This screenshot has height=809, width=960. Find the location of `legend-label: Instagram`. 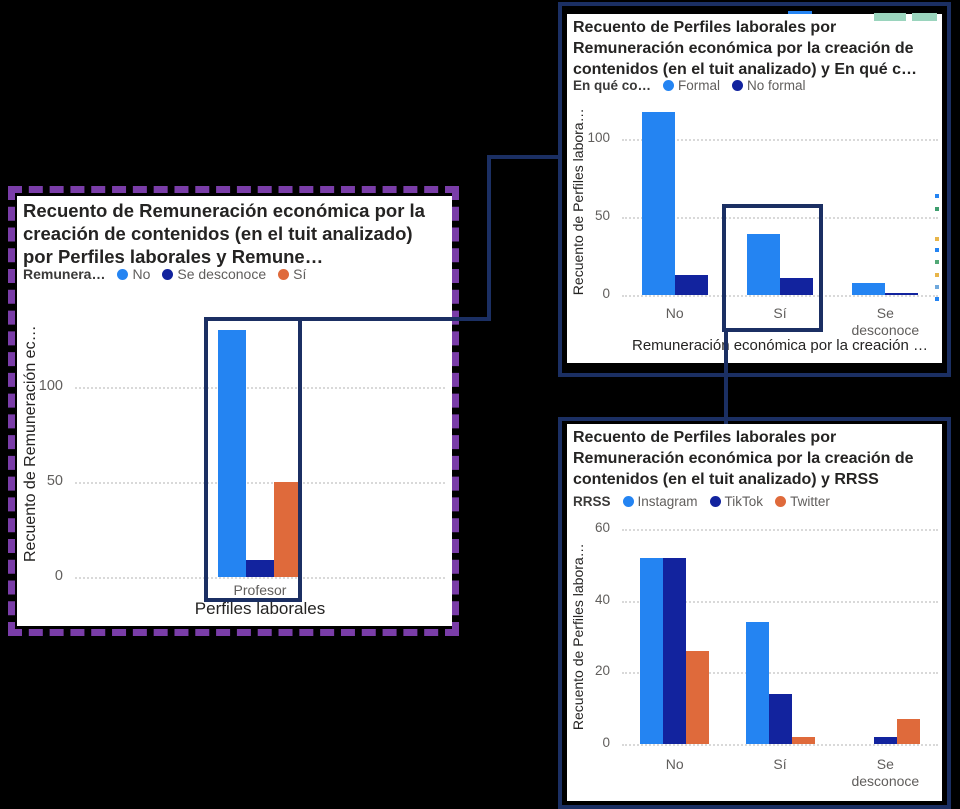

legend-label: Instagram is located at coordinates (667, 501).